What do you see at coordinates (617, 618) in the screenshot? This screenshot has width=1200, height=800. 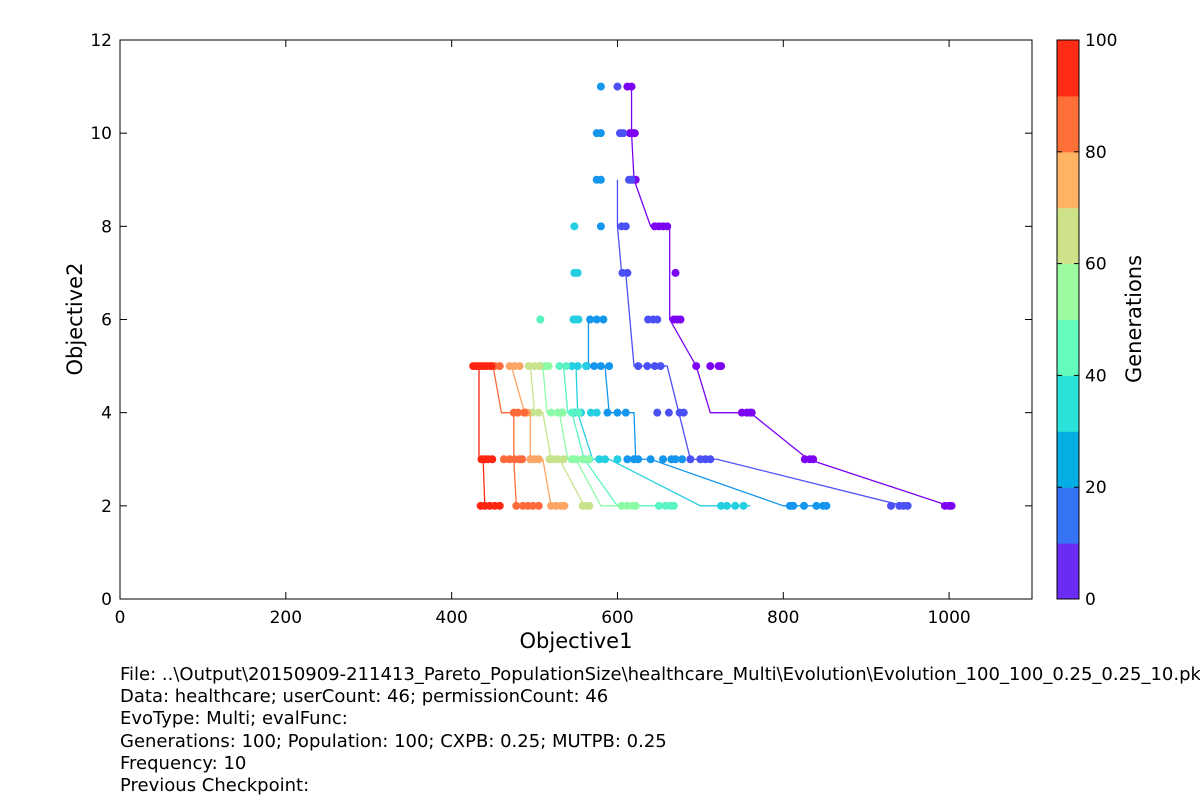 I see `x-tick-label: 600` at bounding box center [617, 618].